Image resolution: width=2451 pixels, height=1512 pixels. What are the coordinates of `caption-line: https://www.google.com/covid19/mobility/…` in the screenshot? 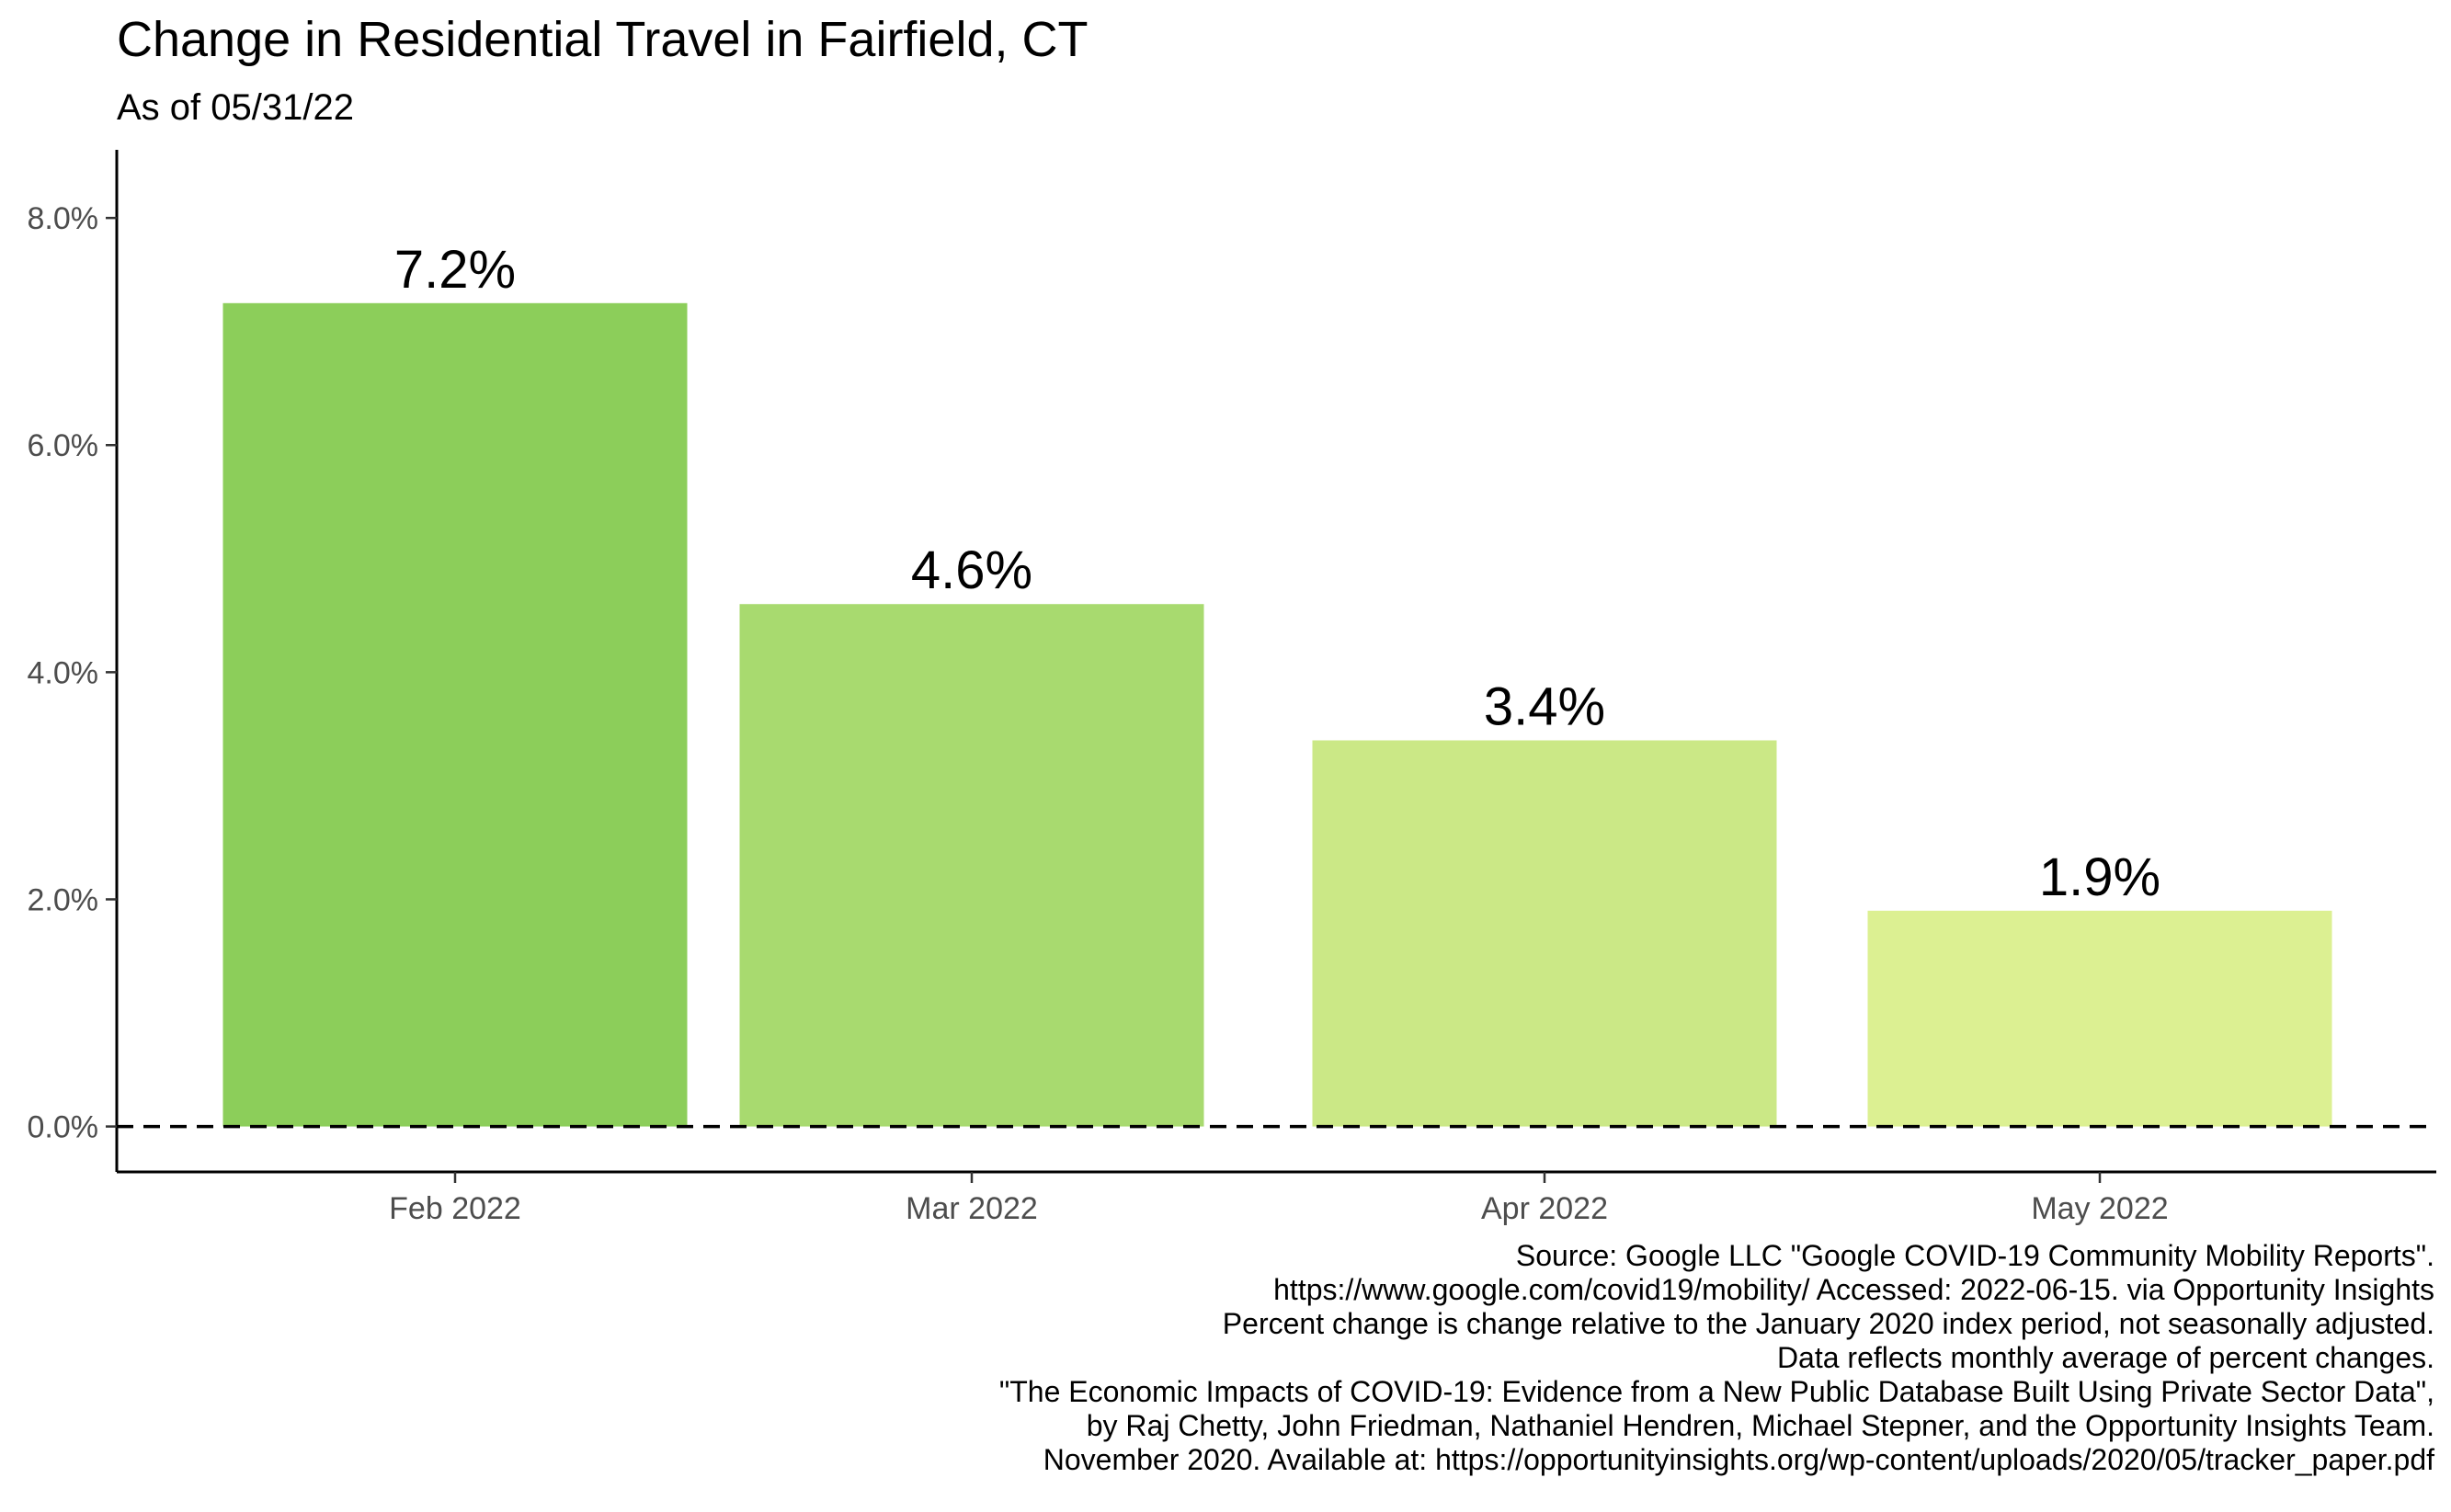 It's located at (1853, 1290).